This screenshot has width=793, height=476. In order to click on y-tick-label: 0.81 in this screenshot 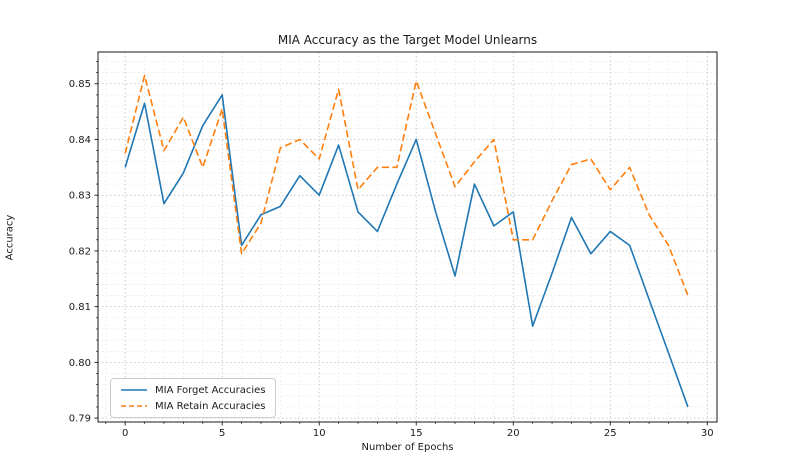, I will do `click(80, 307)`.